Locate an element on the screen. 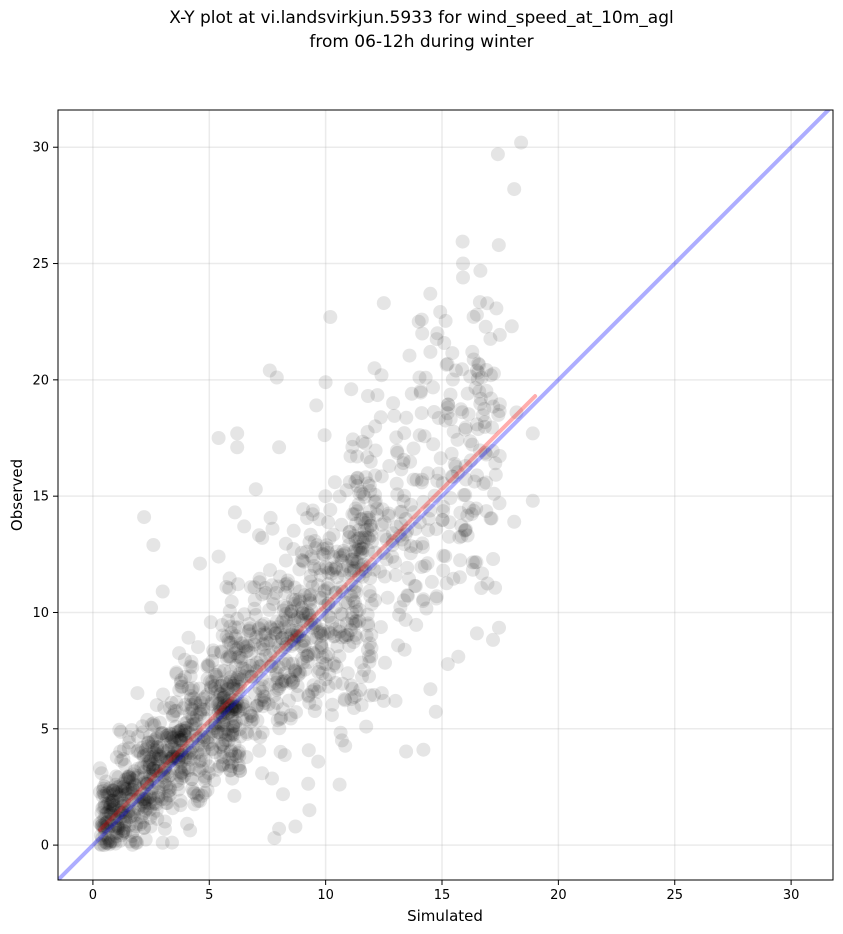 The image size is (843, 934). x-tick-label: 5 is located at coordinates (209, 895).